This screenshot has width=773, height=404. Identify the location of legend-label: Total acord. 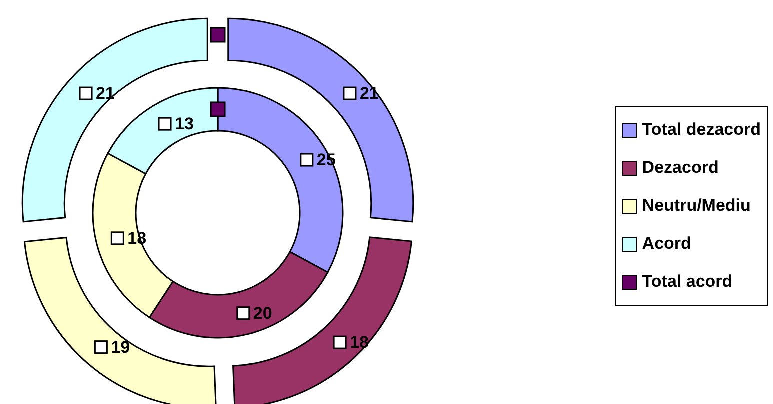
(687, 282).